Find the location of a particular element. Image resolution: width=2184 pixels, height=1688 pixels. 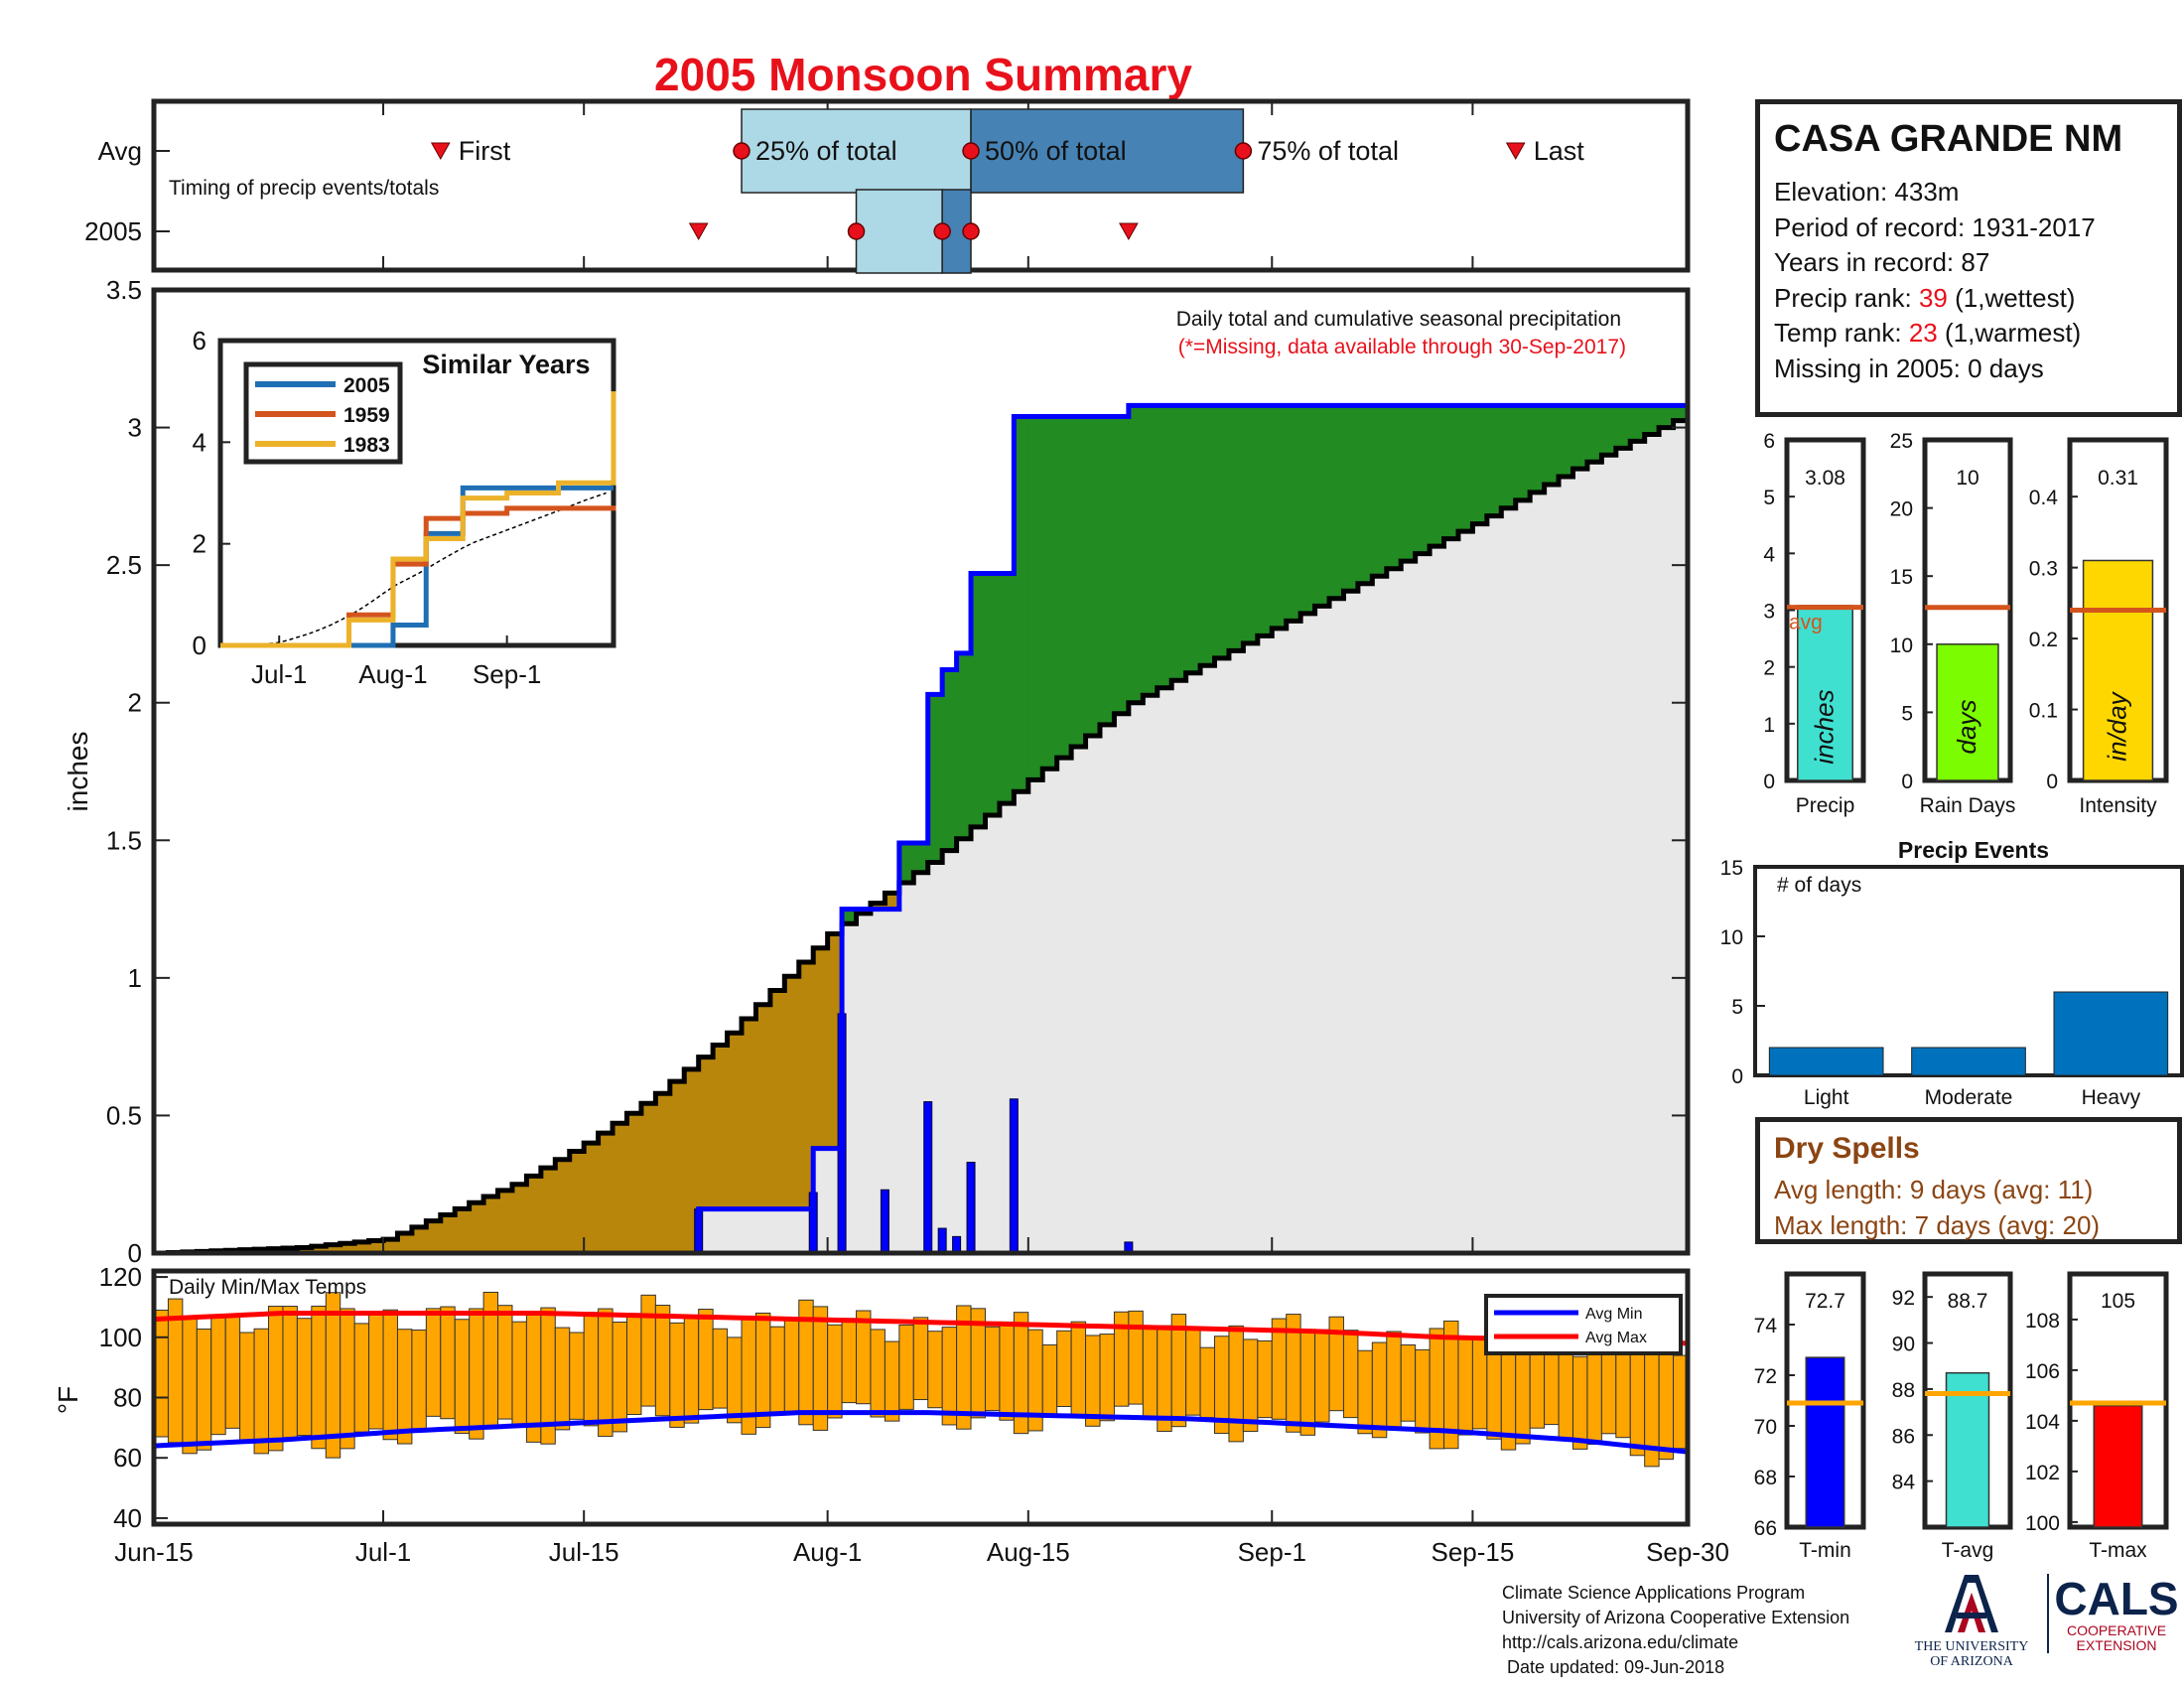

ua-name: THE UNIVERSITY OF ARIZONA is located at coordinates (1971, 1654).